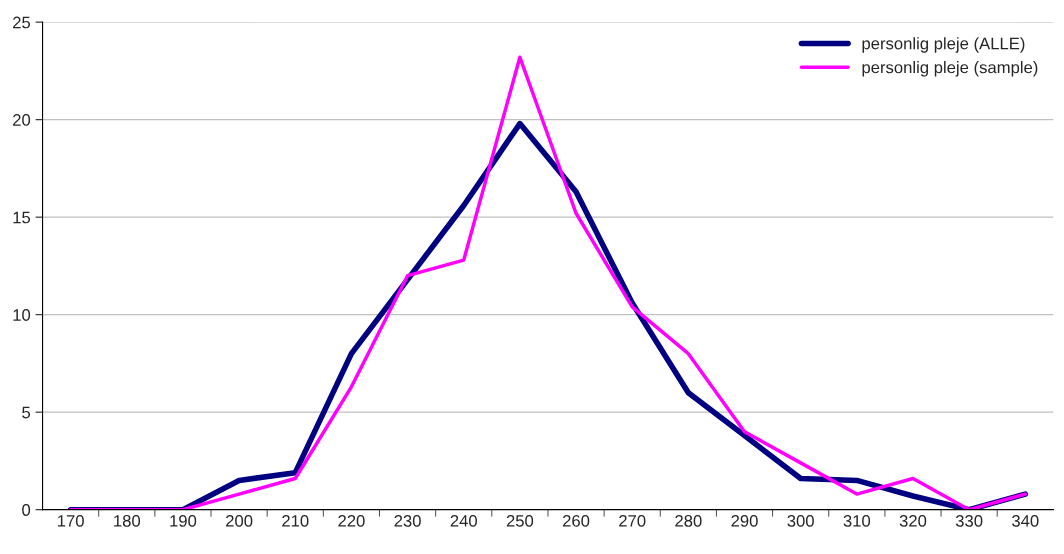 This screenshot has height=554, width=1064. Describe the element at coordinates (351, 520) in the screenshot. I see `x-tick-label: 220` at that location.